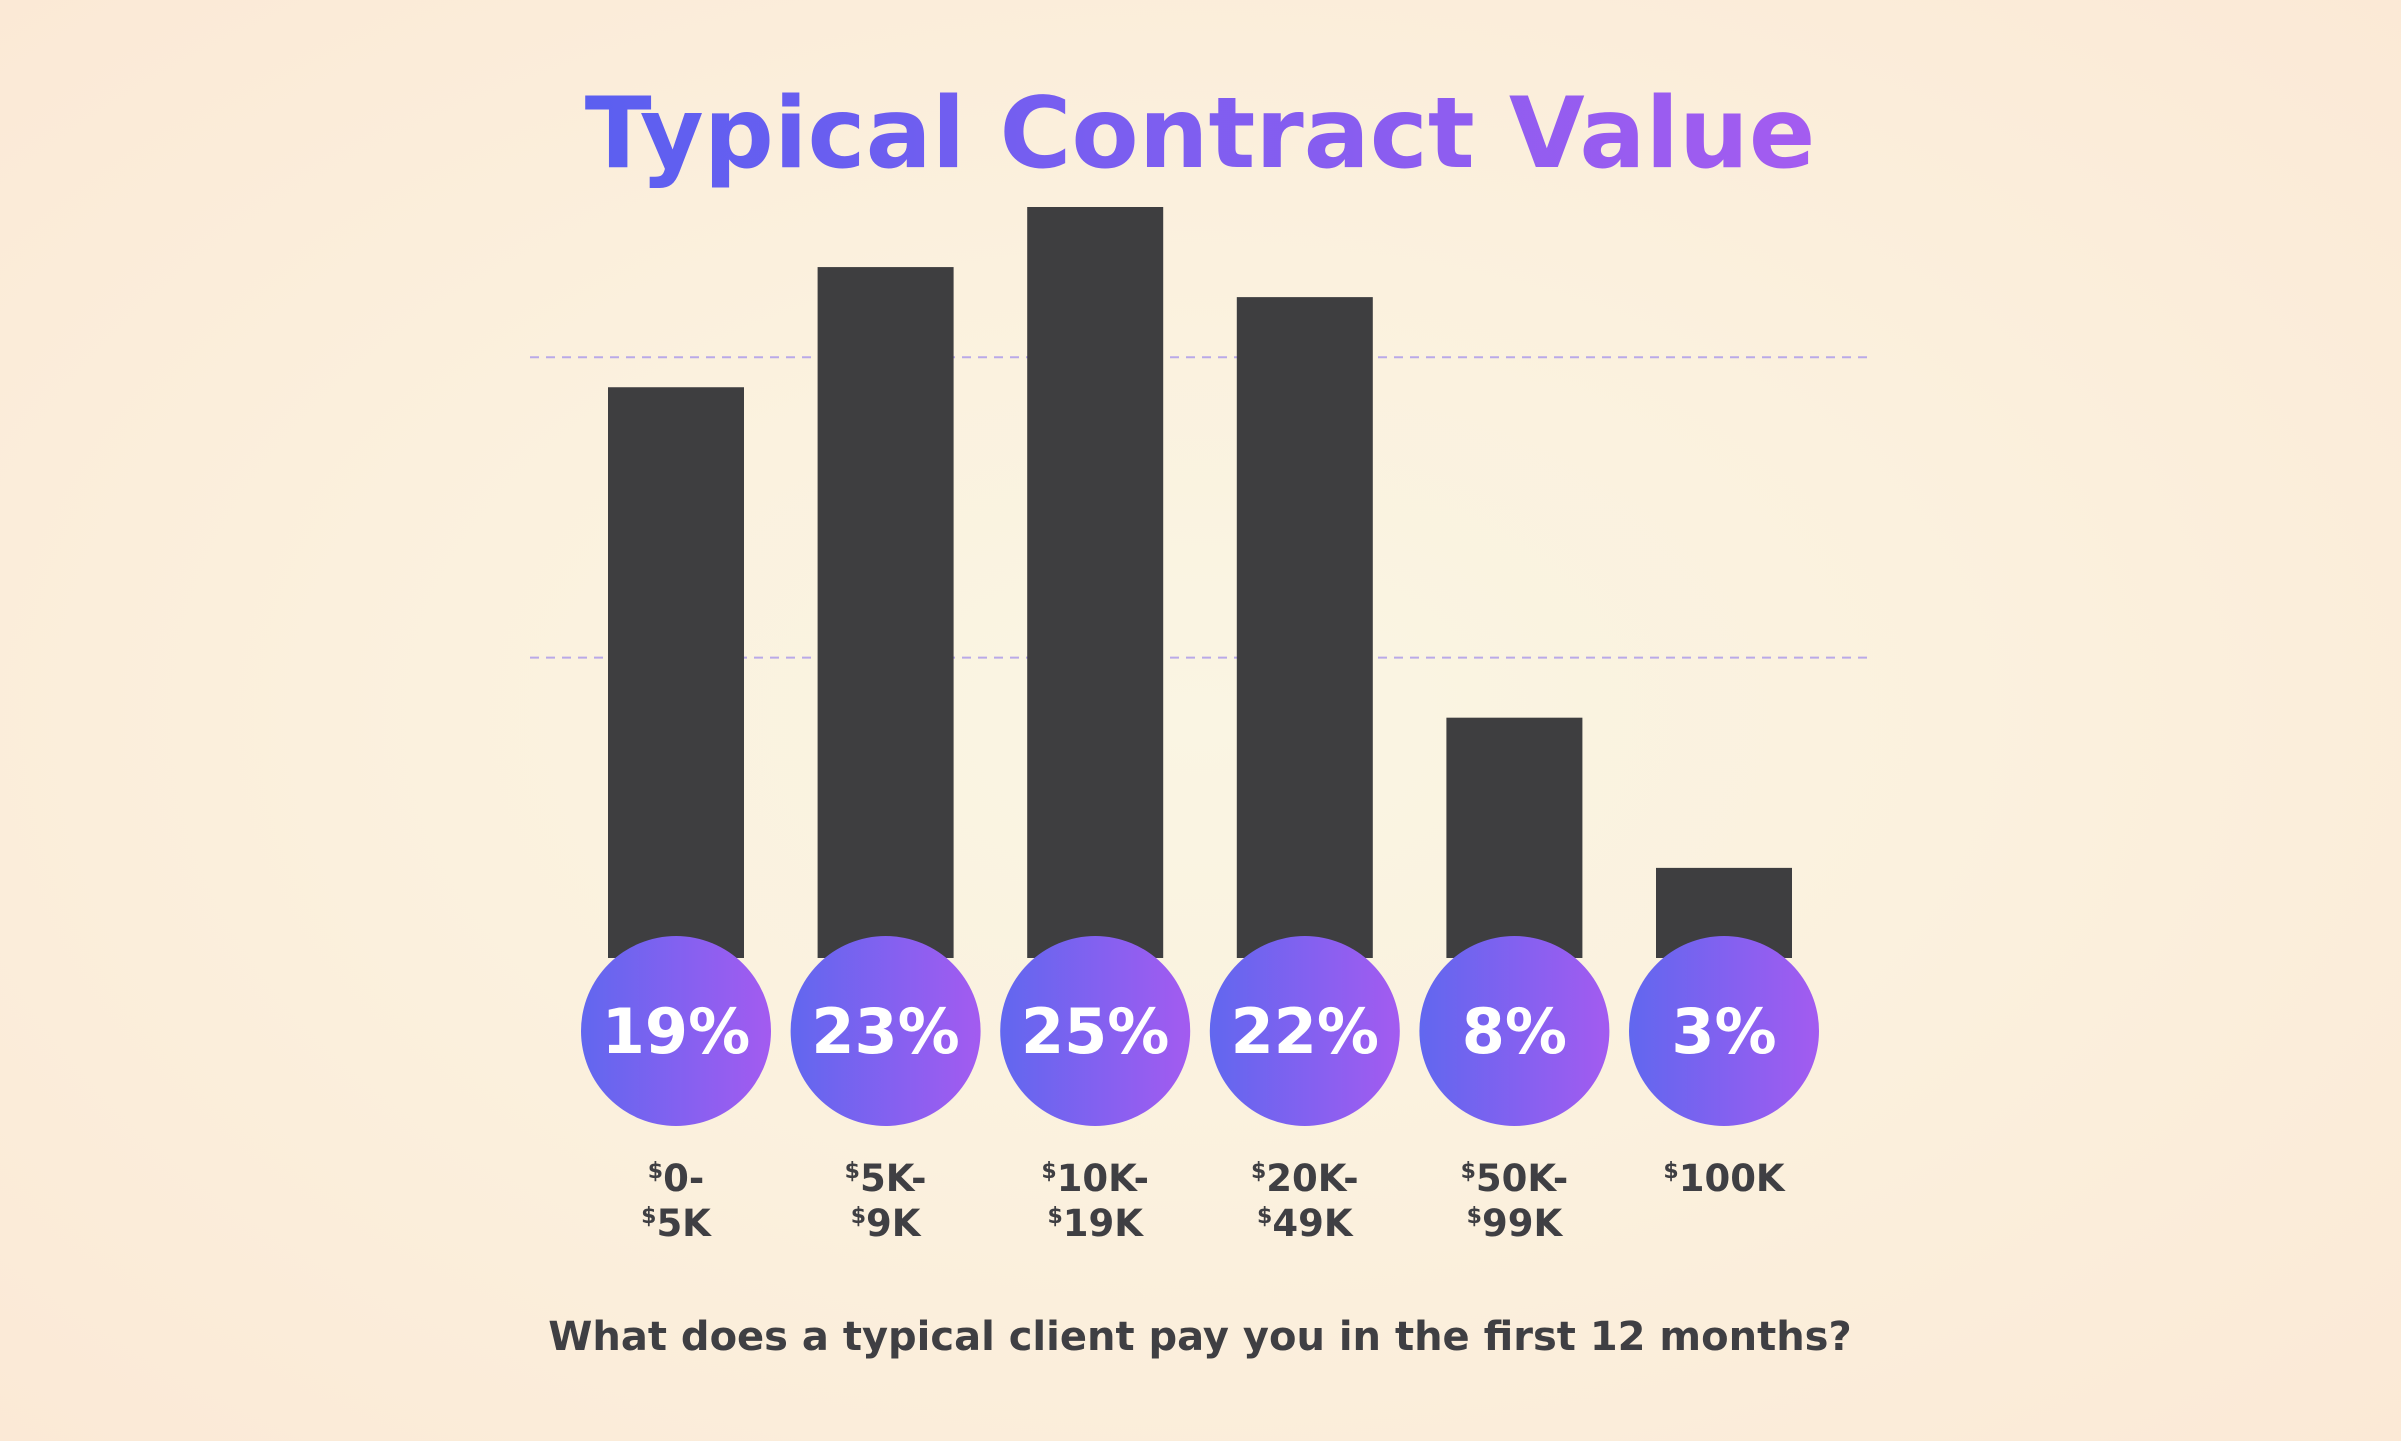 The width and height of the screenshot is (2401, 1441). I want to click on category-line-4-0: $50K-, so click(1515, 1178).